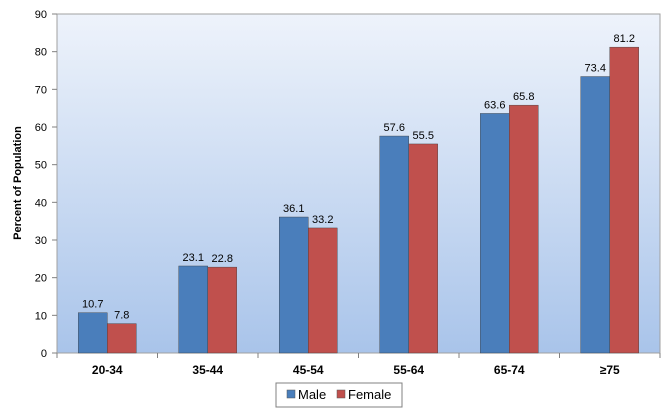  What do you see at coordinates (369, 394) in the screenshot?
I see `legend-label-female: Female` at bounding box center [369, 394].